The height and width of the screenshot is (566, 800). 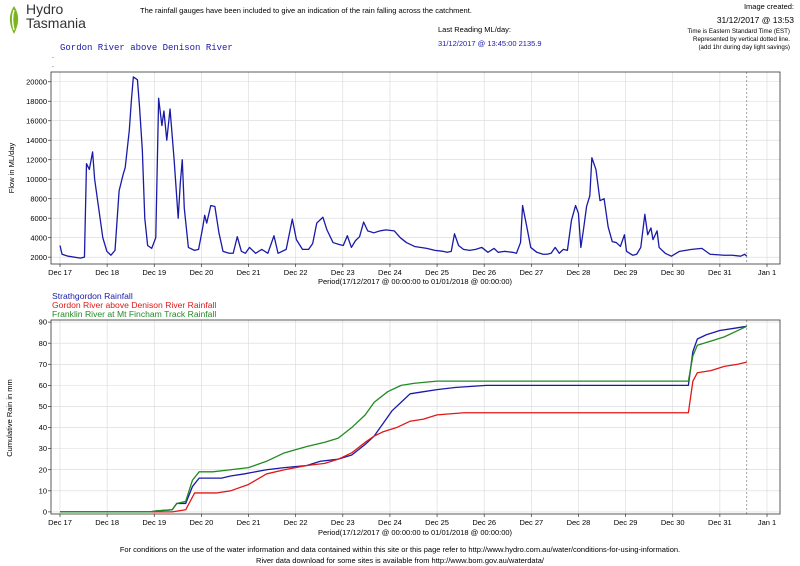 What do you see at coordinates (490, 43) in the screenshot?
I see `last-reading-value: 31/12/2017 @ 13:45:00 2135.9` at bounding box center [490, 43].